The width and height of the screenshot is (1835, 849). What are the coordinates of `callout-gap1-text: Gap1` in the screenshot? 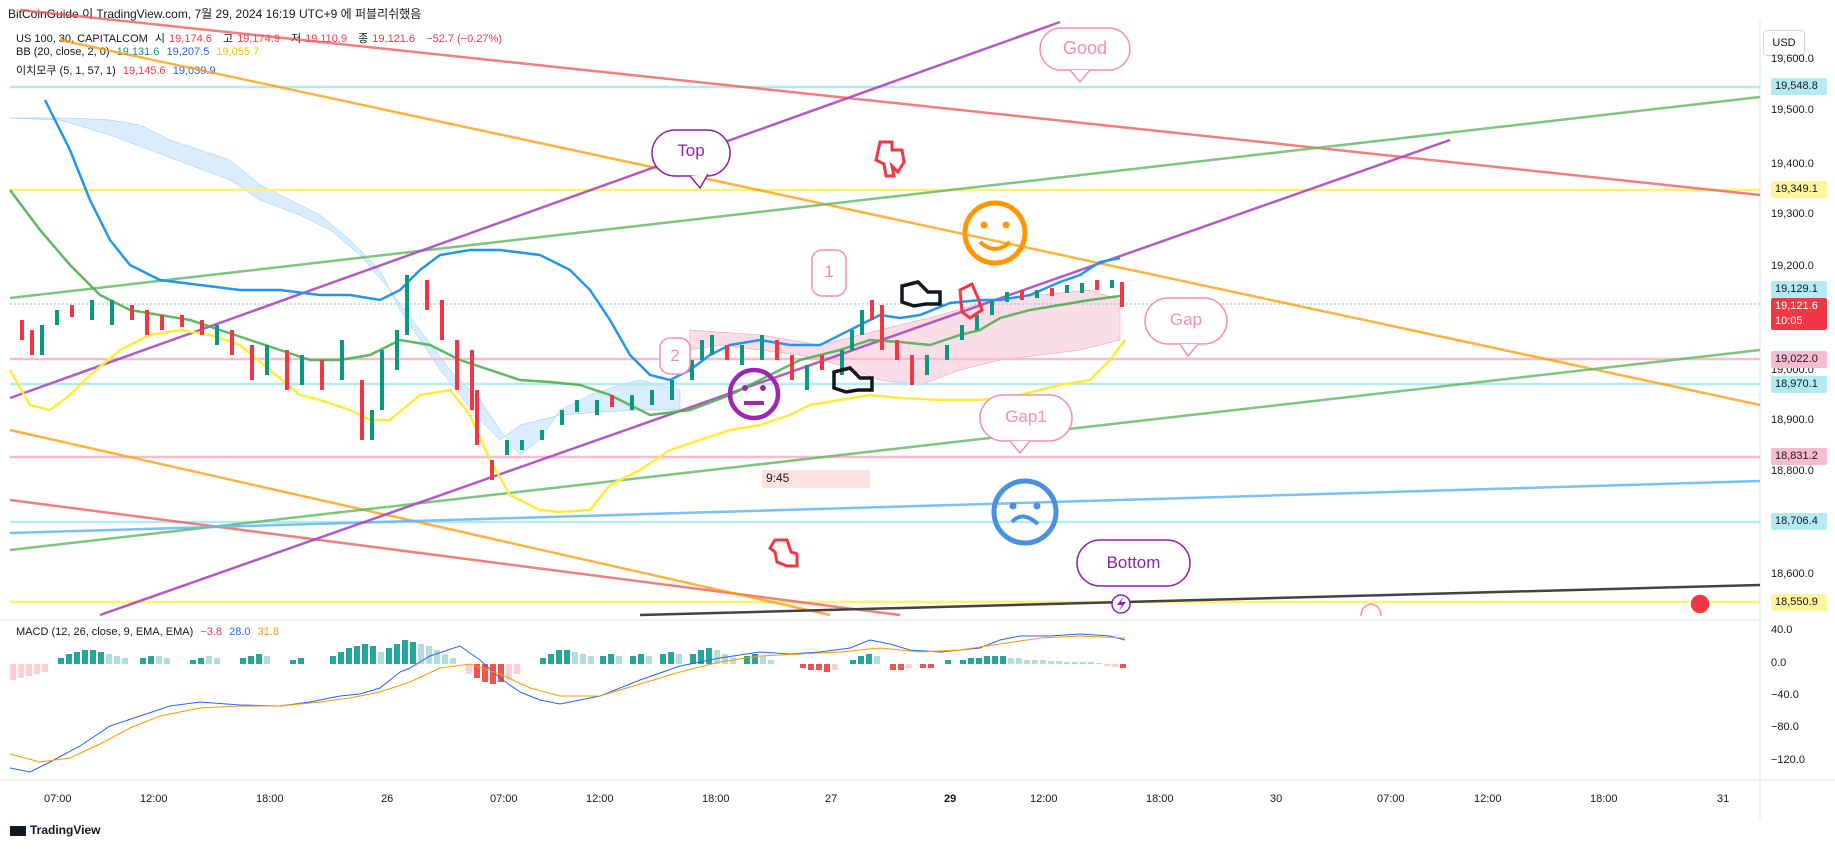 It's located at (1026, 416).